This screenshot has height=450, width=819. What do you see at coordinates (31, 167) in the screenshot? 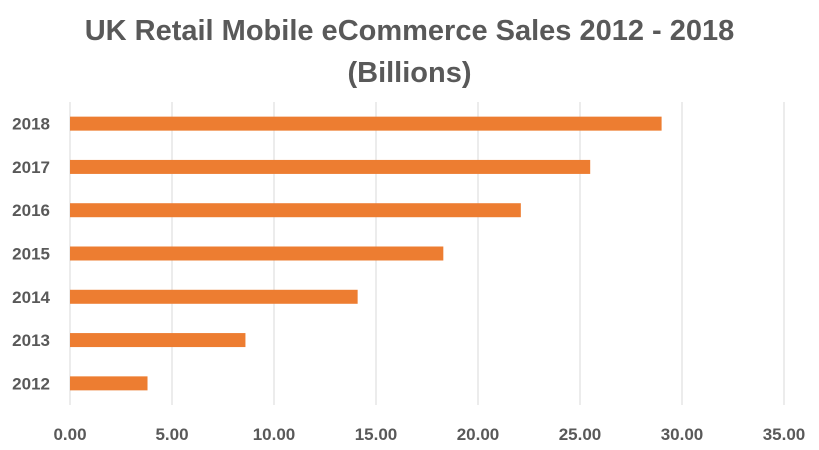
I see `y-category-label: 2017` at bounding box center [31, 167].